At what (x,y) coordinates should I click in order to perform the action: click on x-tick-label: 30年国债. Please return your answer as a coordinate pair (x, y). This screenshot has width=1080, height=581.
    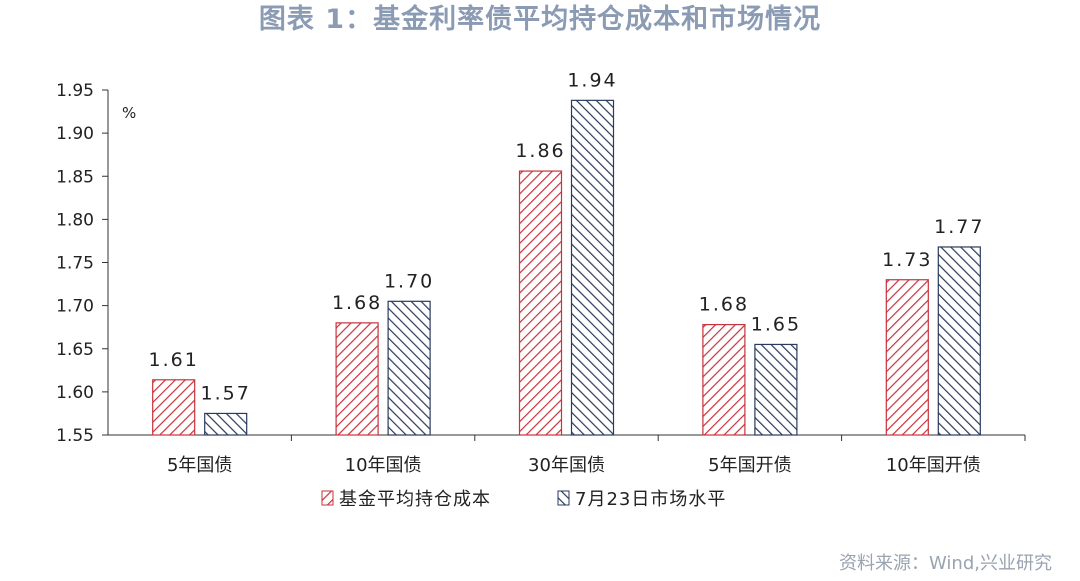
    Looking at the image, I should click on (566, 465).